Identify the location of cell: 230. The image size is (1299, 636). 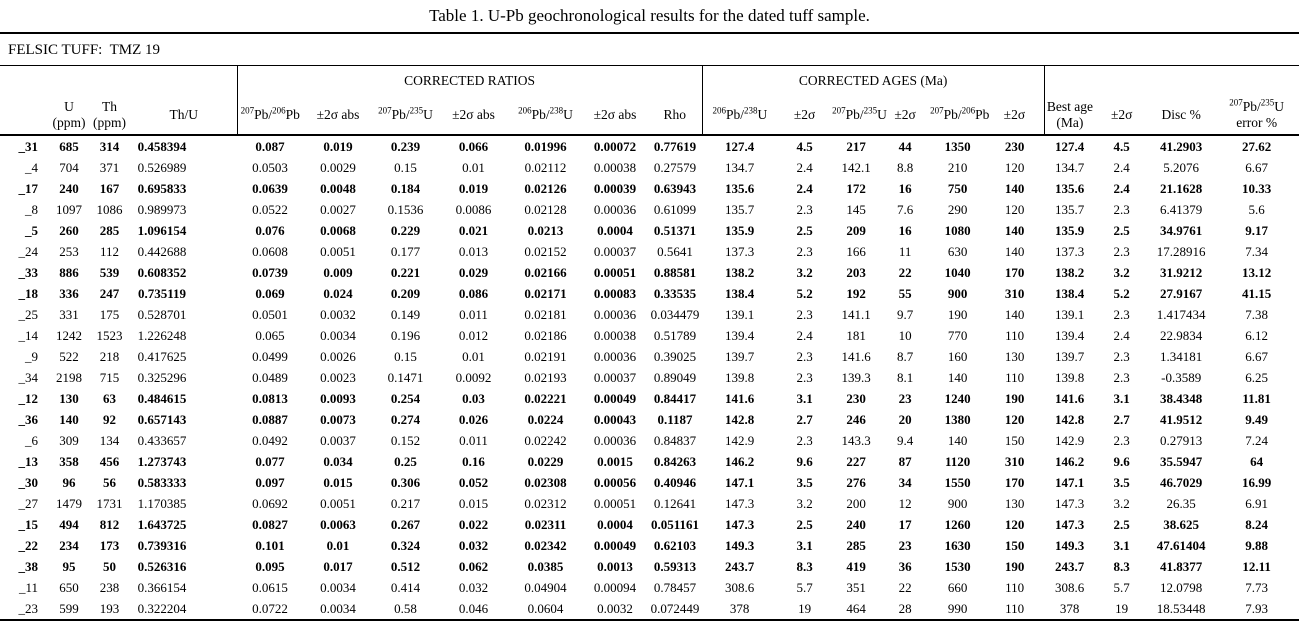
(1014, 146).